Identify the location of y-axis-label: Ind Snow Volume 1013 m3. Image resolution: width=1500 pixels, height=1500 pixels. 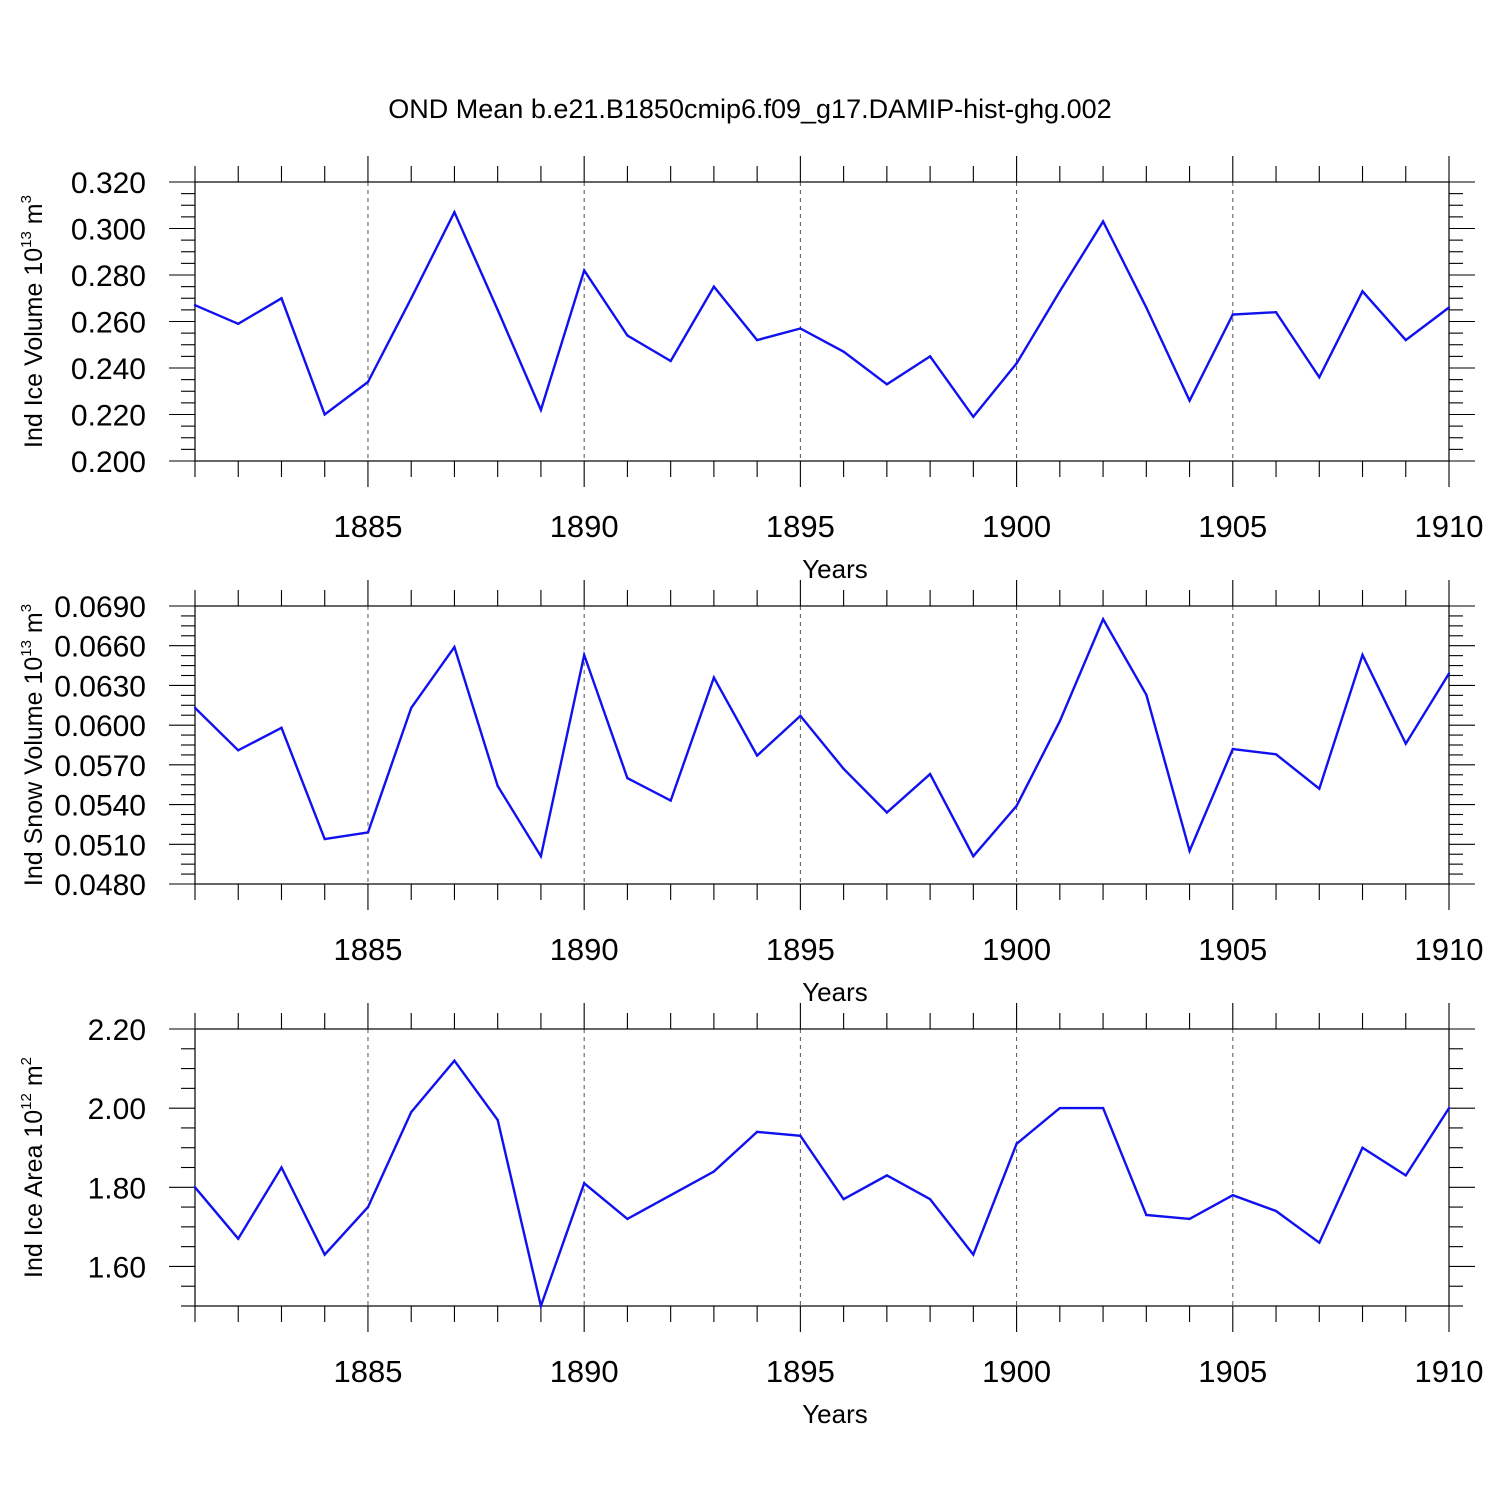
(33, 745).